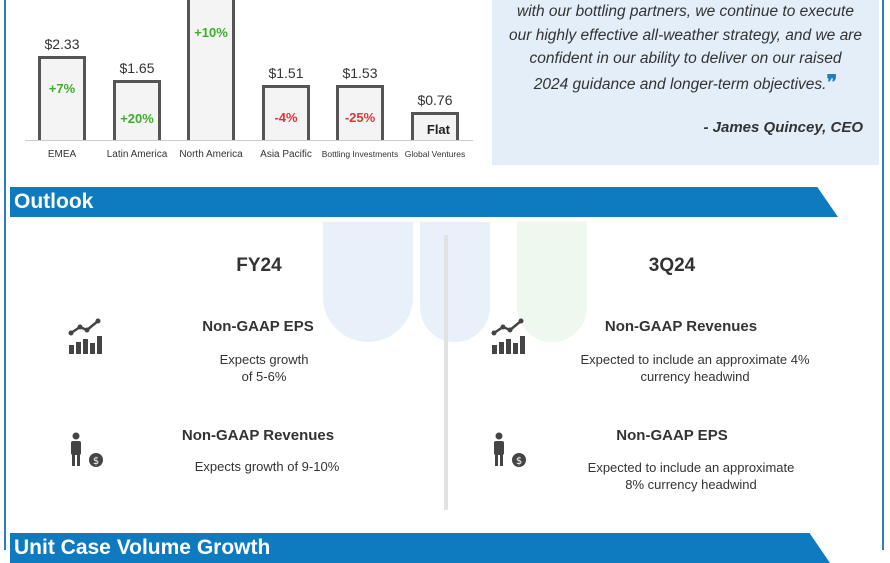  Describe the element at coordinates (211, 154) in the screenshot. I see `category-label: North America` at that location.